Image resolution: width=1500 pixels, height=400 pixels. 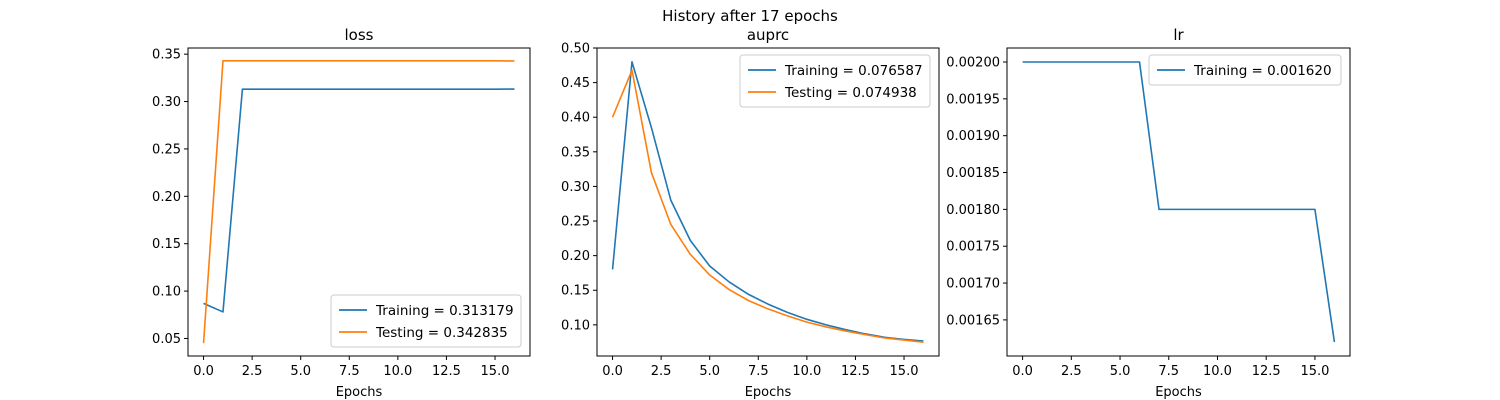 What do you see at coordinates (359, 35) in the screenshot?
I see `subplot-title-loss: loss` at bounding box center [359, 35].